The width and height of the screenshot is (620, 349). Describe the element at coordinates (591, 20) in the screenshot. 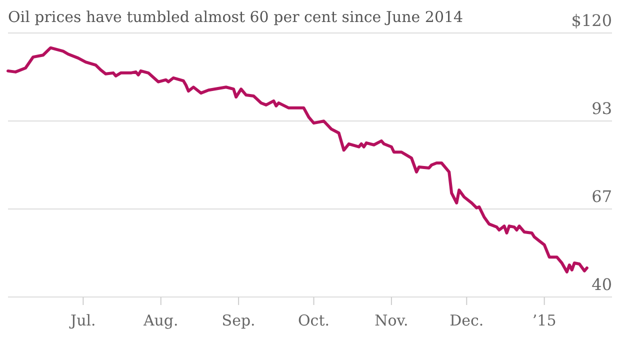

I see `y-tick-label: $120` at that location.